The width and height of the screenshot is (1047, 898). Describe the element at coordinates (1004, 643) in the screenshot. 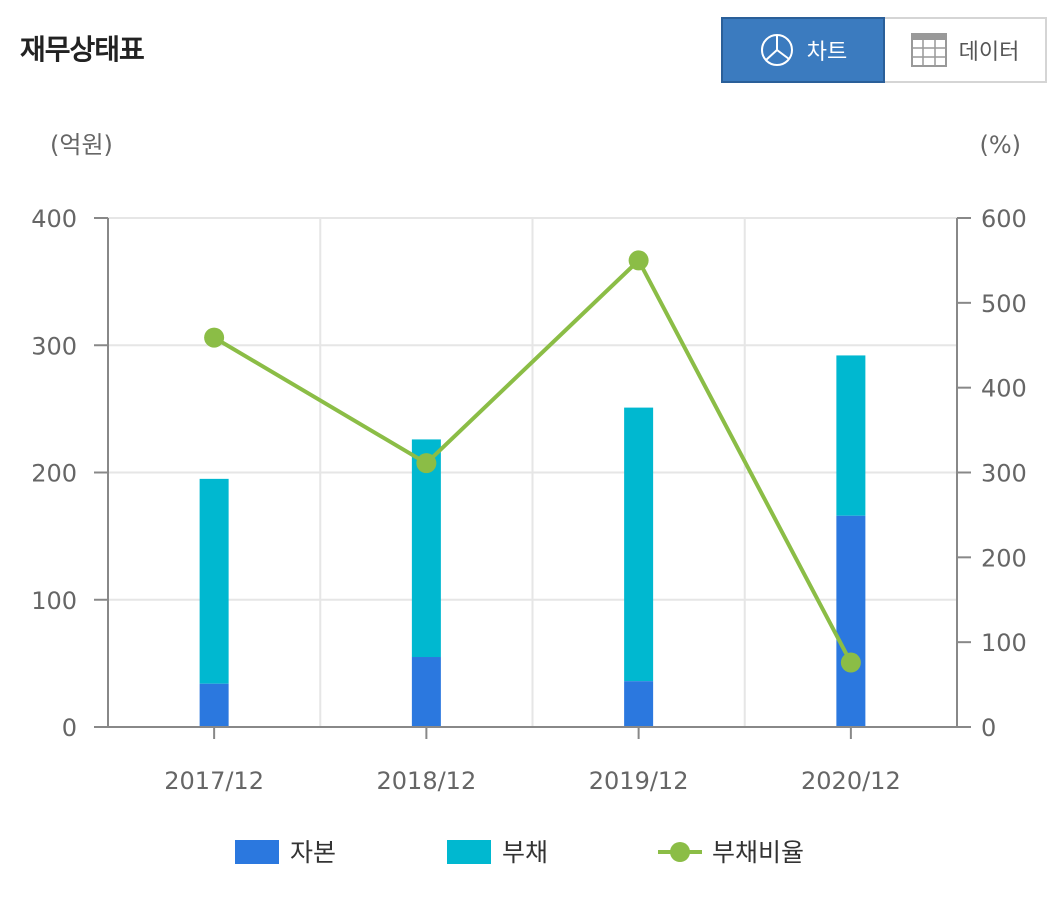

I see `right-tick-label: 100` at that location.